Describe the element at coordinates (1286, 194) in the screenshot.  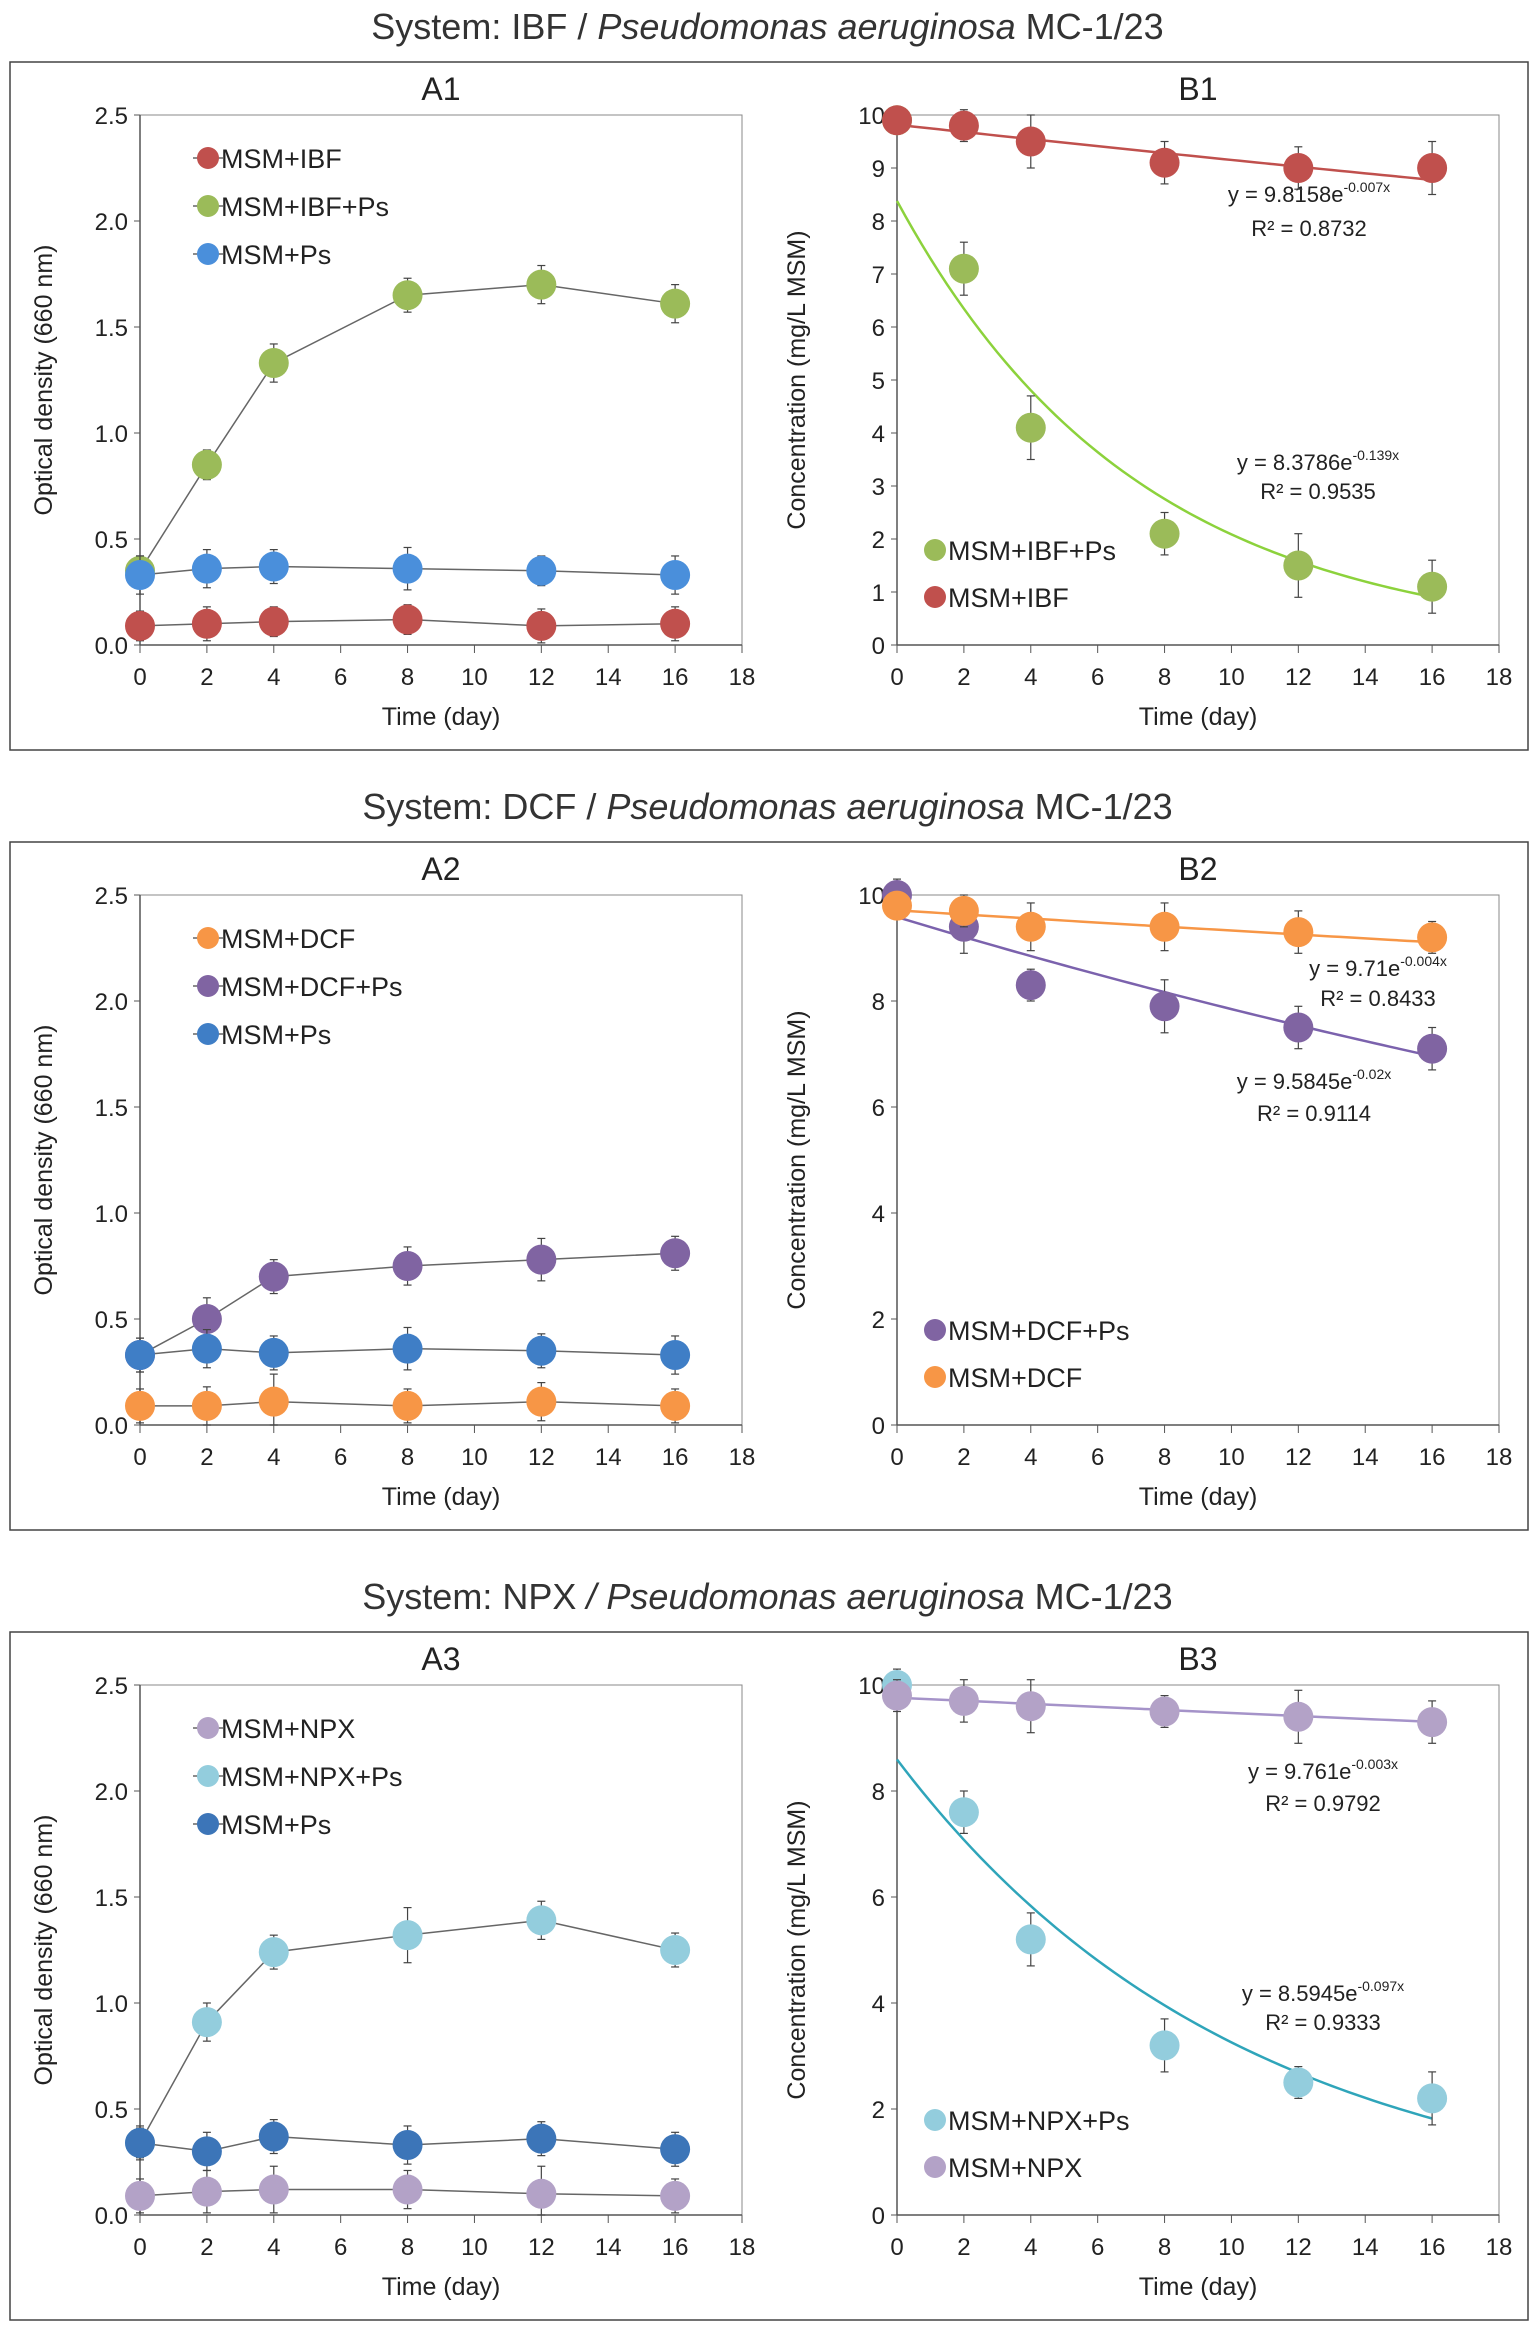
I see `equation-base: y = 9.8158e` at that location.